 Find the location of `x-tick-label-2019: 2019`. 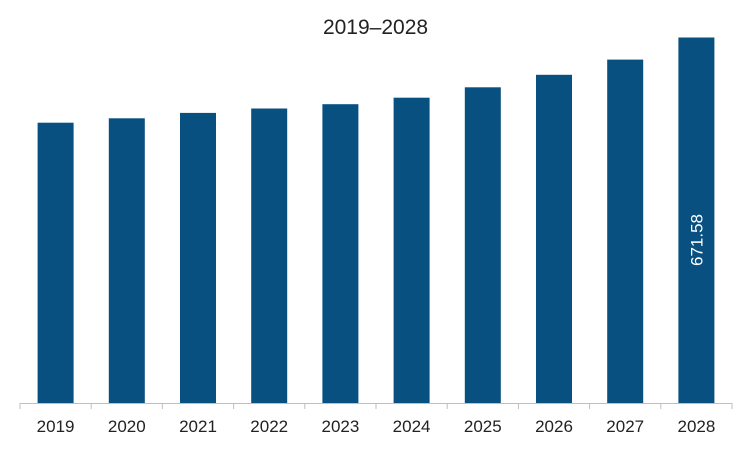

x-tick-label-2019: 2019 is located at coordinates (56, 426).